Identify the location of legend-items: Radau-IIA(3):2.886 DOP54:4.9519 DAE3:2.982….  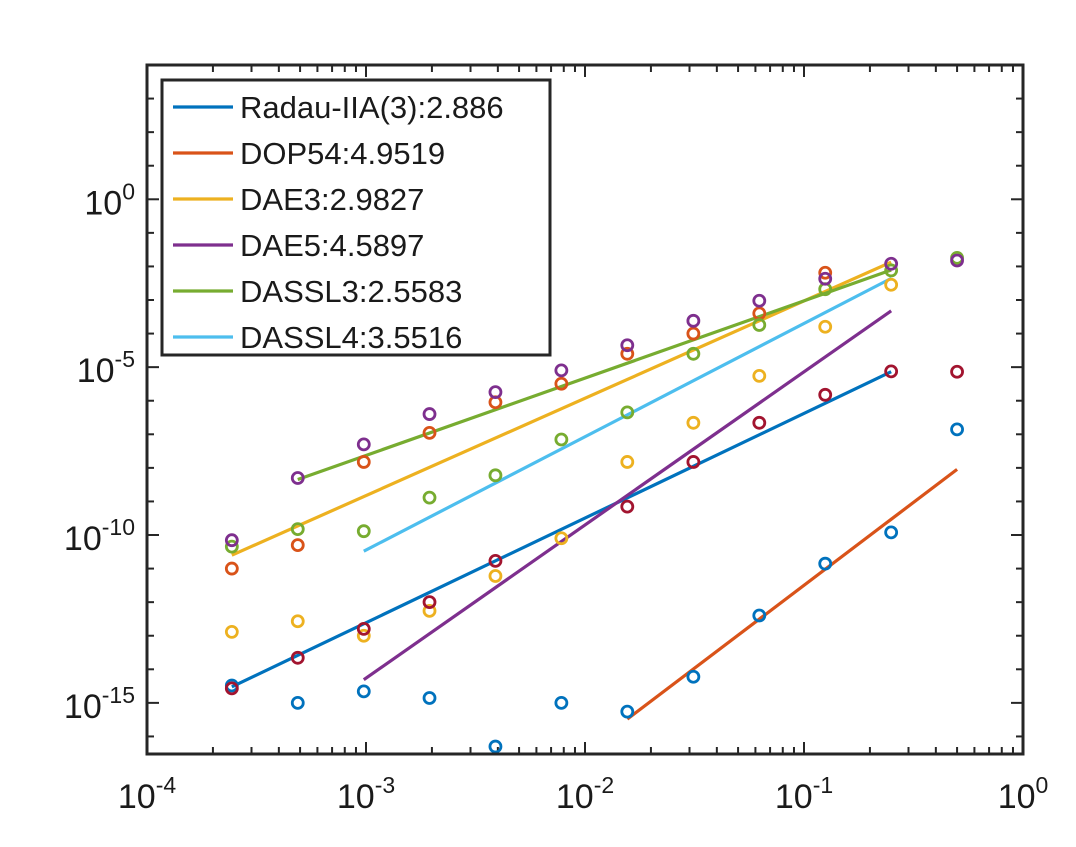
(338, 222).